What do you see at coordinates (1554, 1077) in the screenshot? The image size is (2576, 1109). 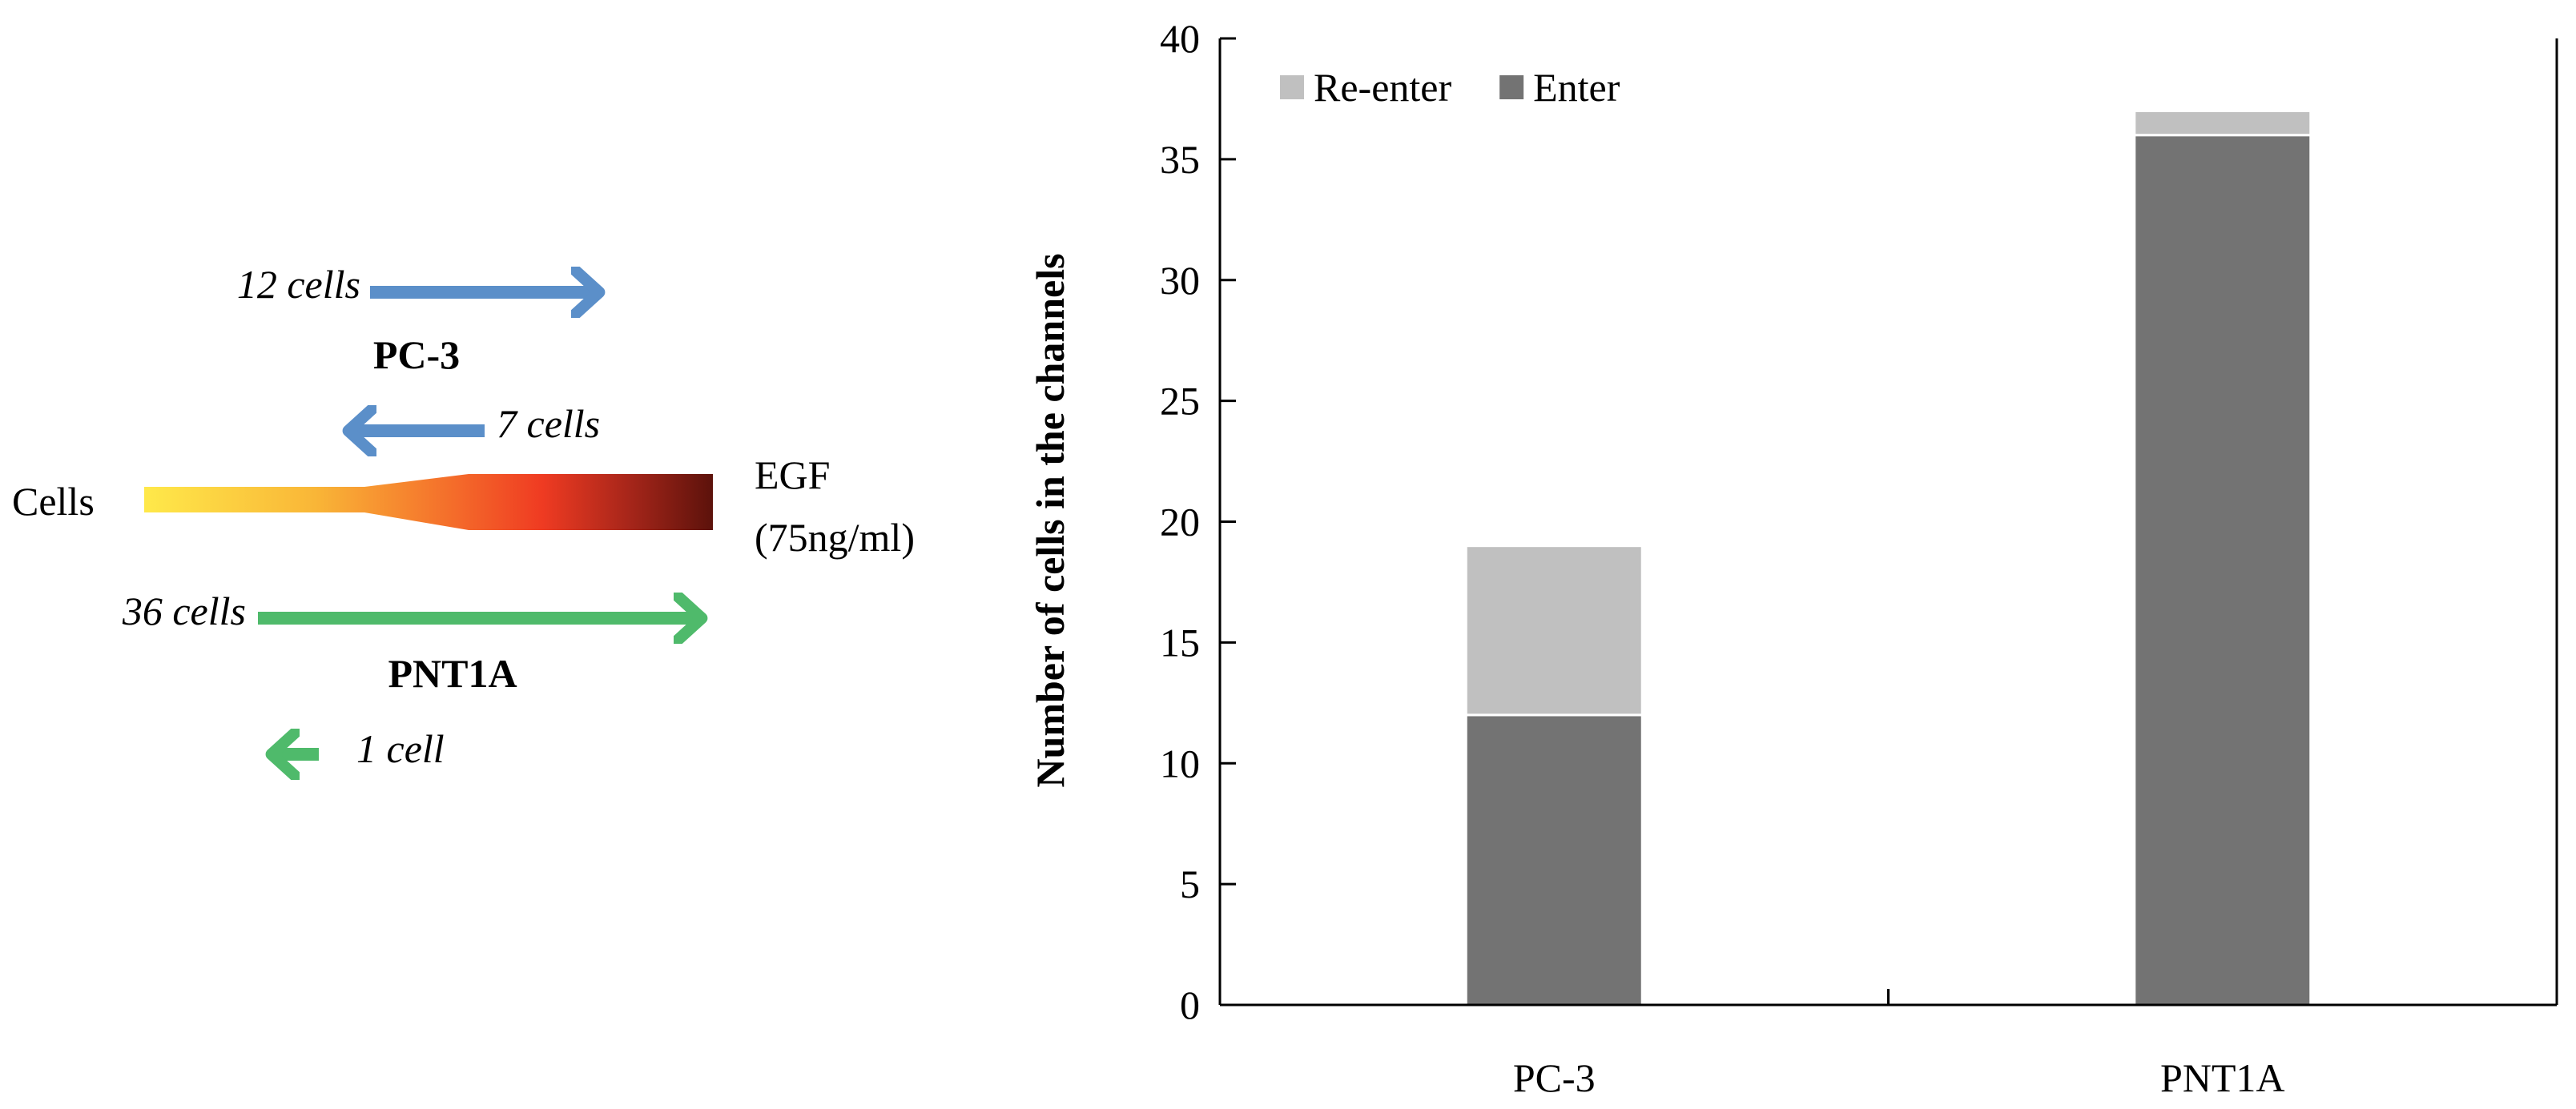 I see `x-tick-label: PC-3` at bounding box center [1554, 1077].